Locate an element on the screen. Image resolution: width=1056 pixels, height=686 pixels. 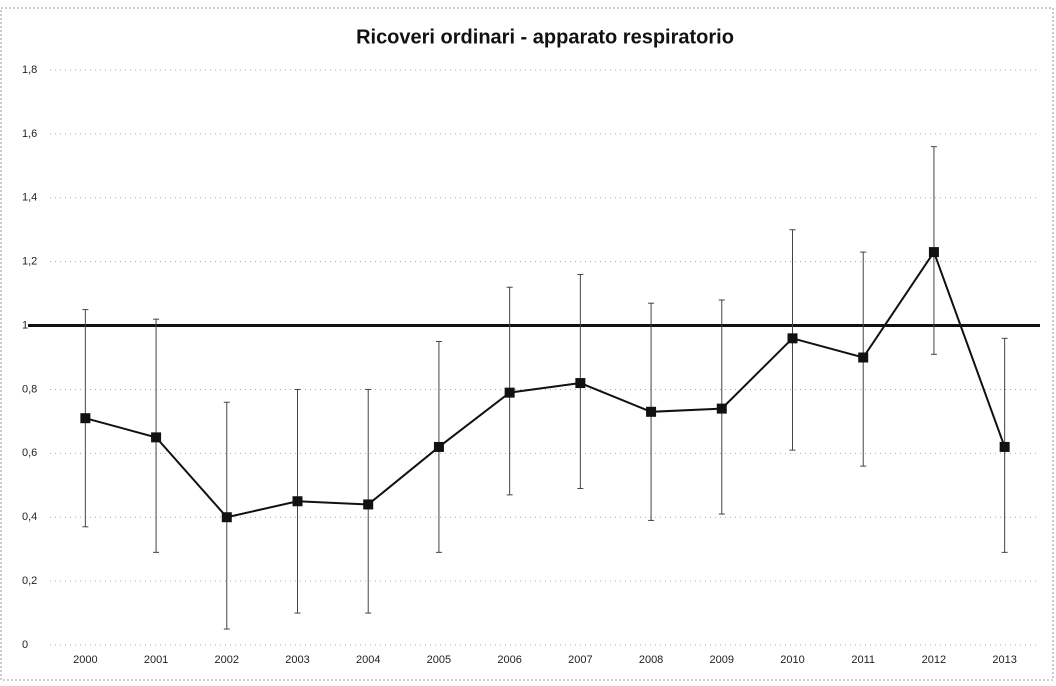
y-tick-label: 1,2 is located at coordinates (29, 262).